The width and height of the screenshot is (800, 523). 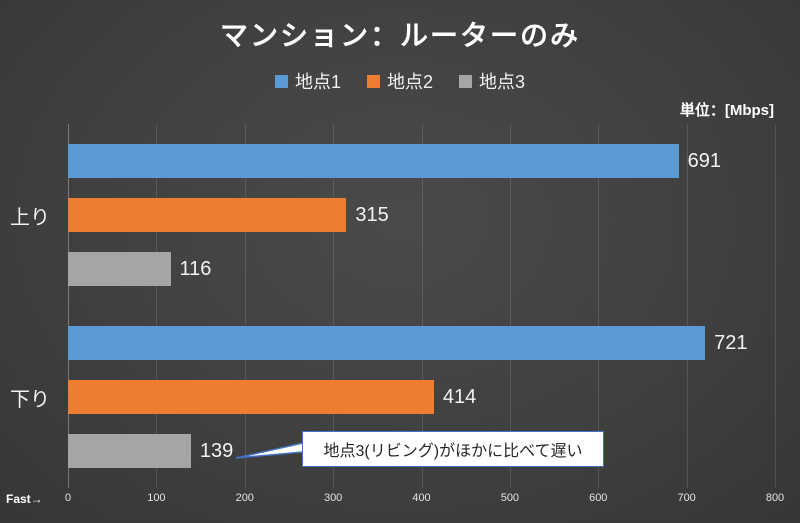 What do you see at coordinates (598, 498) in the screenshot?
I see `x-axis-tick-label: 600` at bounding box center [598, 498].